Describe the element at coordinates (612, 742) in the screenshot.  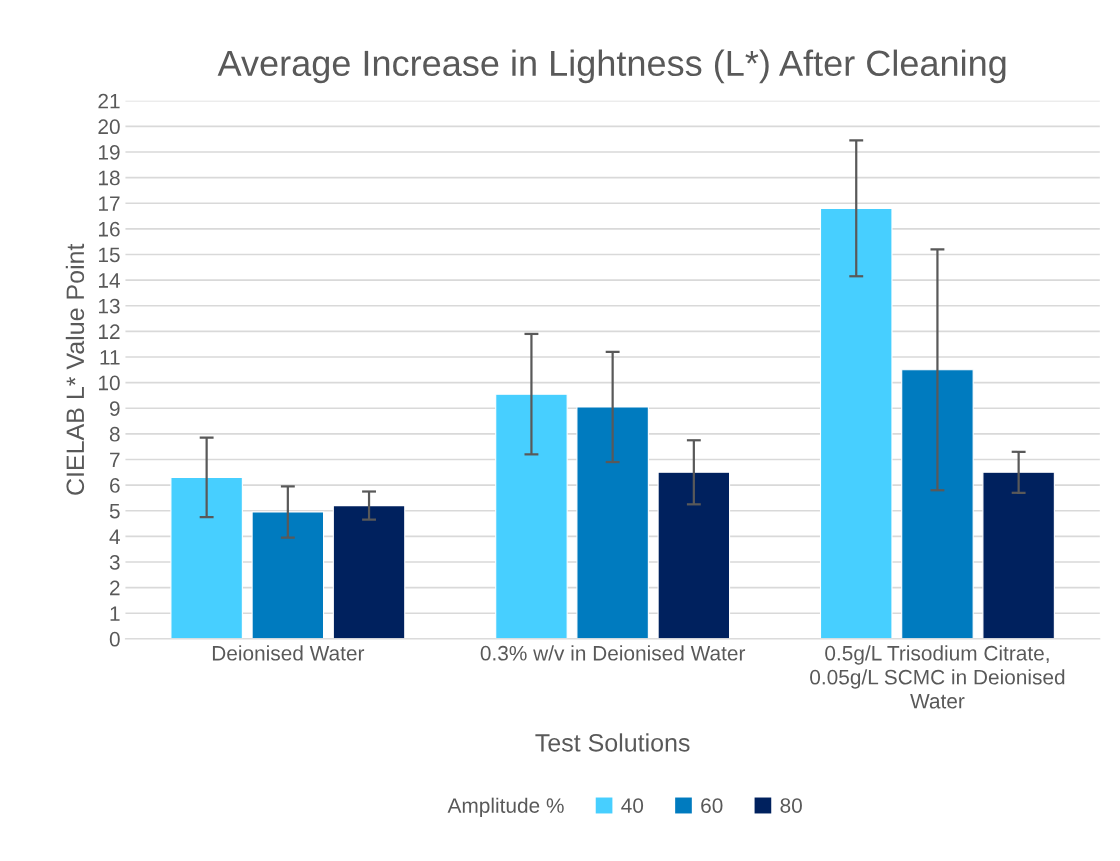
I see `x-axis-title: Test Solutions` at that location.